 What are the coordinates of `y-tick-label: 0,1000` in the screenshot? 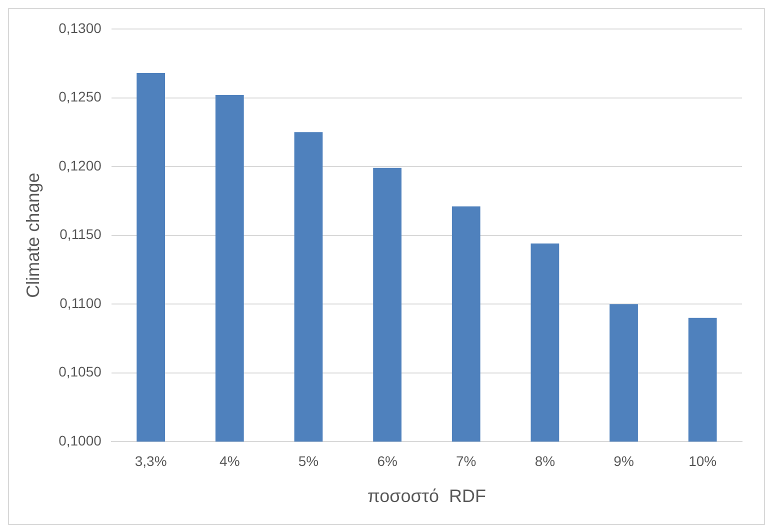 It's located at (80, 440).